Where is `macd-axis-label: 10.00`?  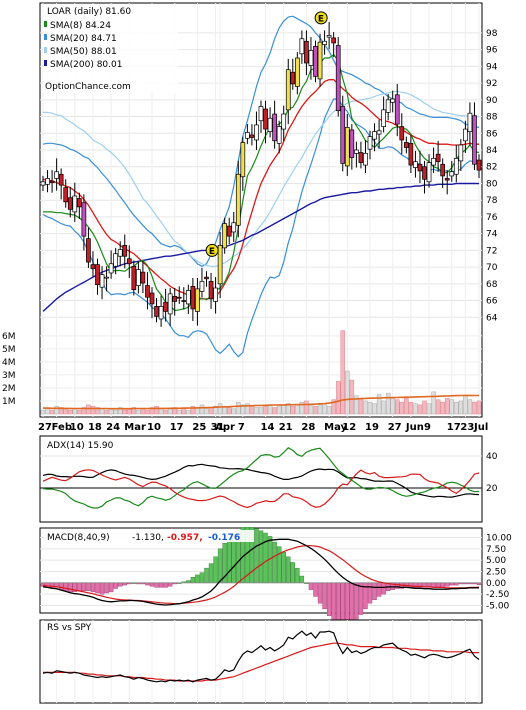
macd-axis-label: 10.00 is located at coordinates (499, 539).